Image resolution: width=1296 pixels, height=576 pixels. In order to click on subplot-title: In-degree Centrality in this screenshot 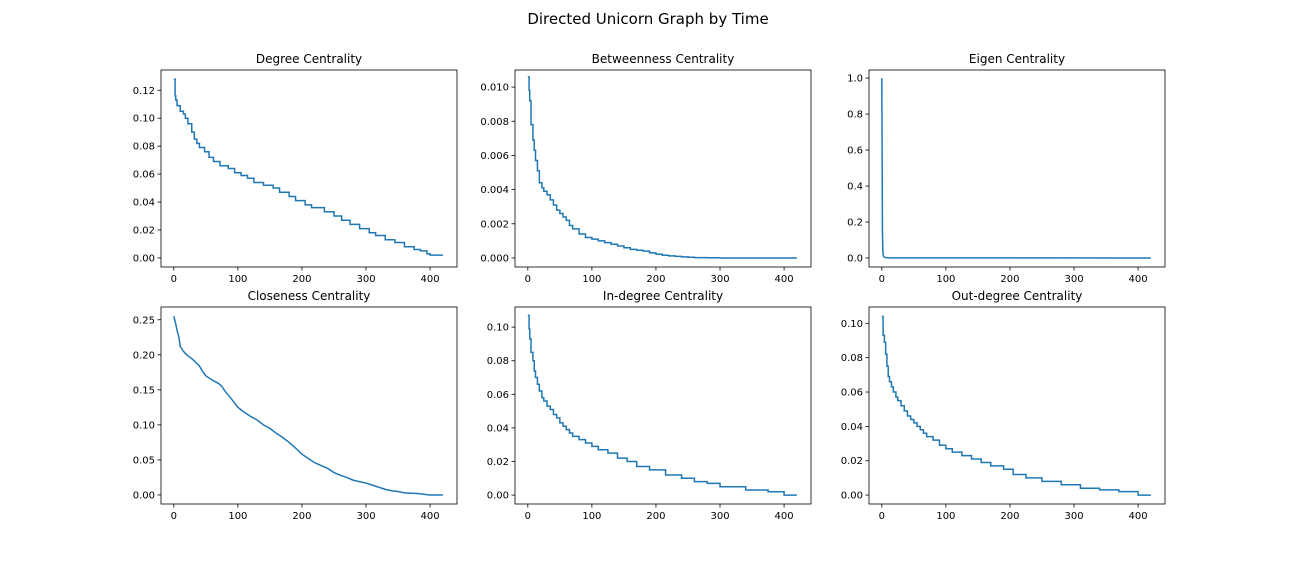, I will do `click(663, 296)`.